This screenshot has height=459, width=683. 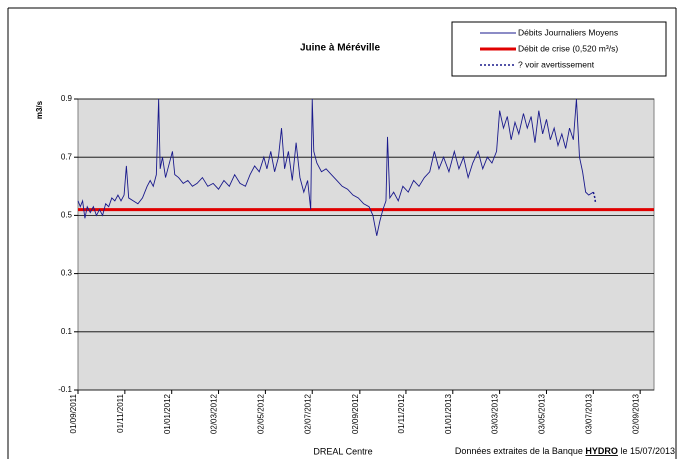 What do you see at coordinates (67, 98) in the screenshot?
I see `y-tick-label: 0.9` at bounding box center [67, 98].